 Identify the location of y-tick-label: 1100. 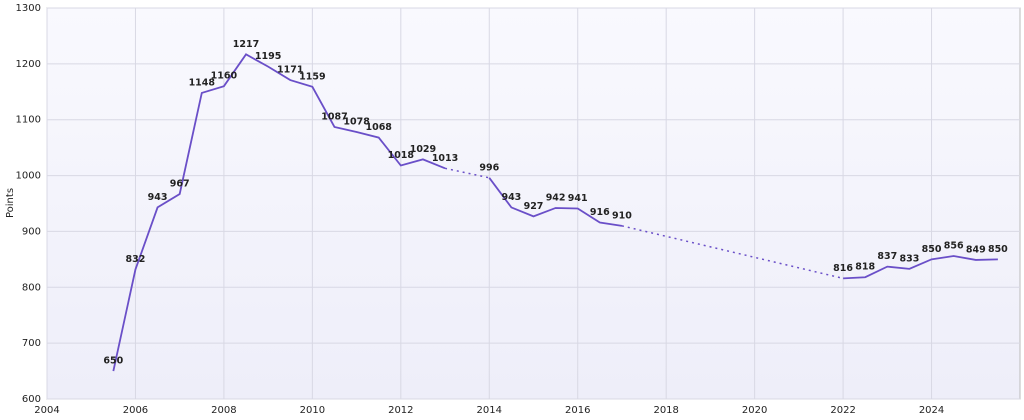
(28, 120).